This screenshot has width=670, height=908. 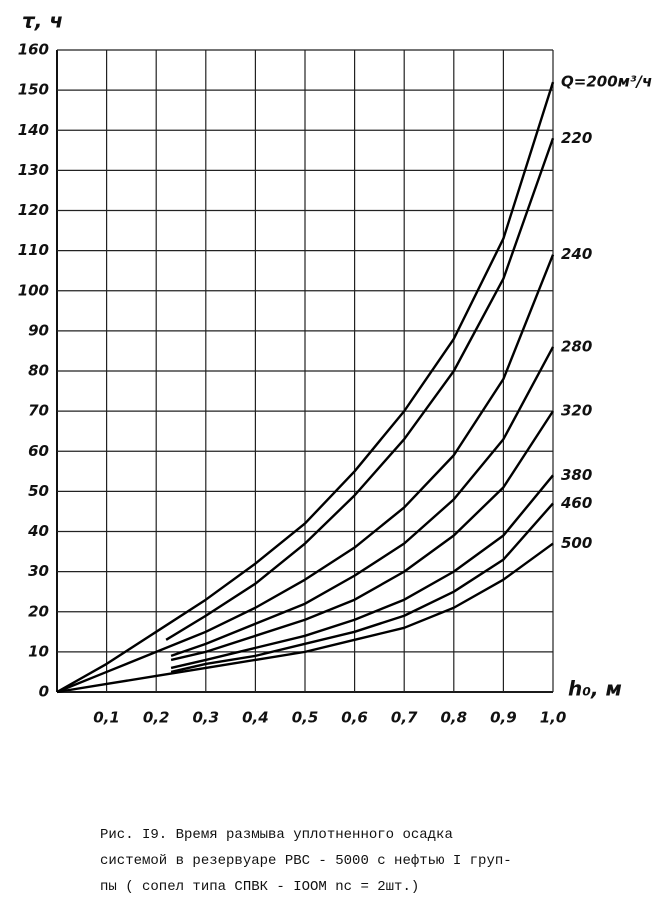 I want to click on y-tick-label: 40, so click(x=38, y=531).